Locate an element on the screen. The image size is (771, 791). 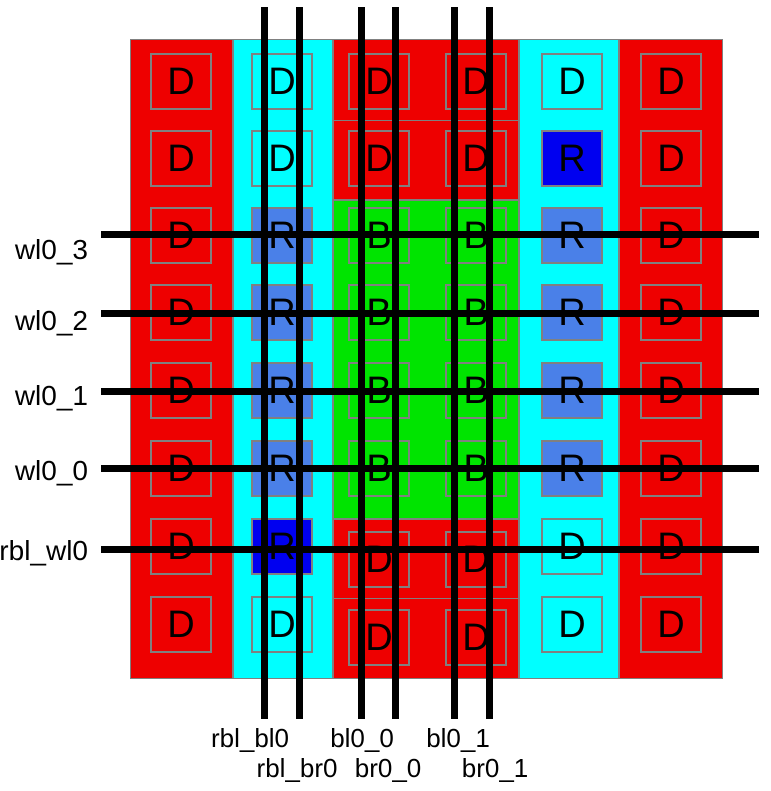
bitline-label-br0_1: br0_1 is located at coordinates (495, 768).